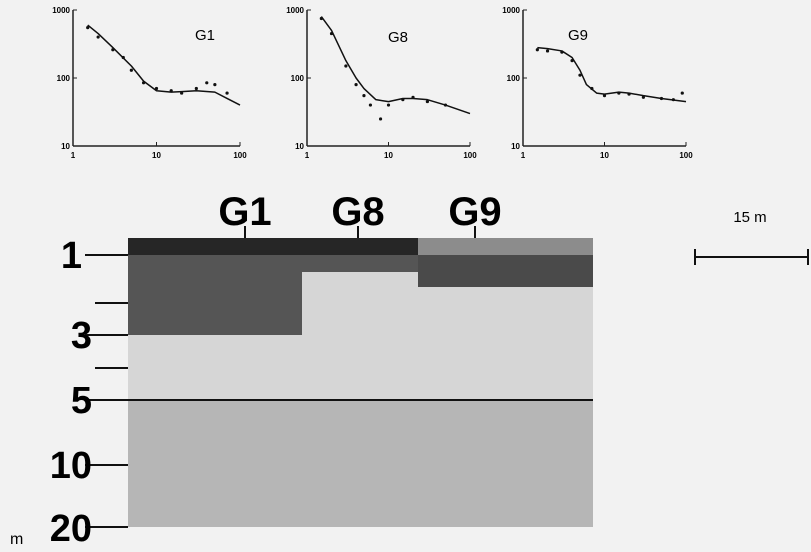 Image resolution: width=811 pixels, height=552 pixels. I want to click on depth-unit: m, so click(16, 539).